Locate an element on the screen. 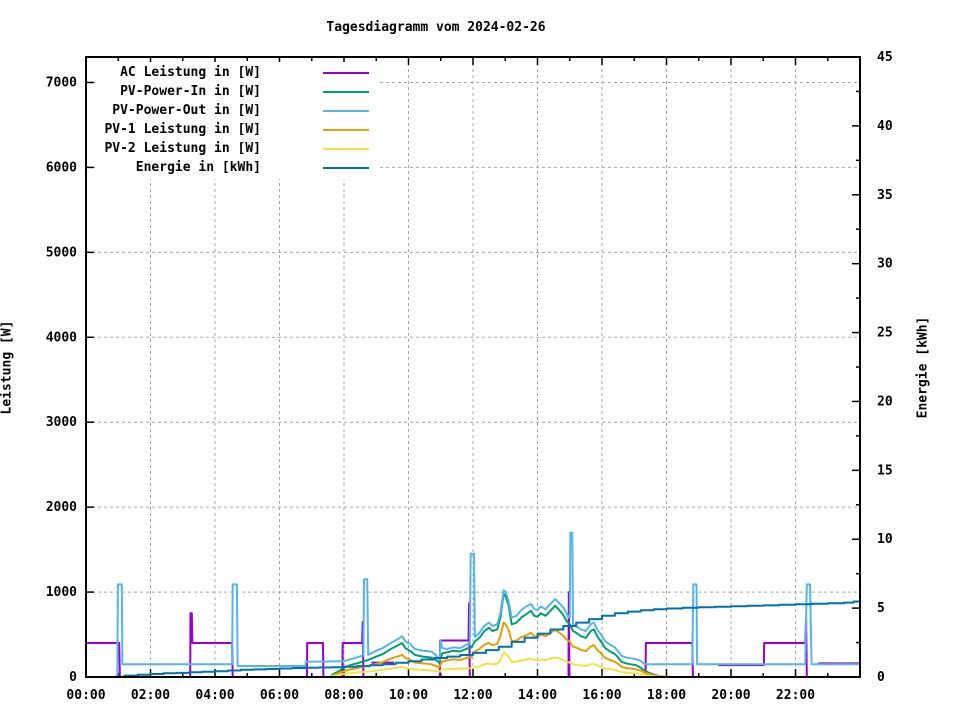 The image size is (960, 720). x-tick-label: 22:00 is located at coordinates (795, 695).